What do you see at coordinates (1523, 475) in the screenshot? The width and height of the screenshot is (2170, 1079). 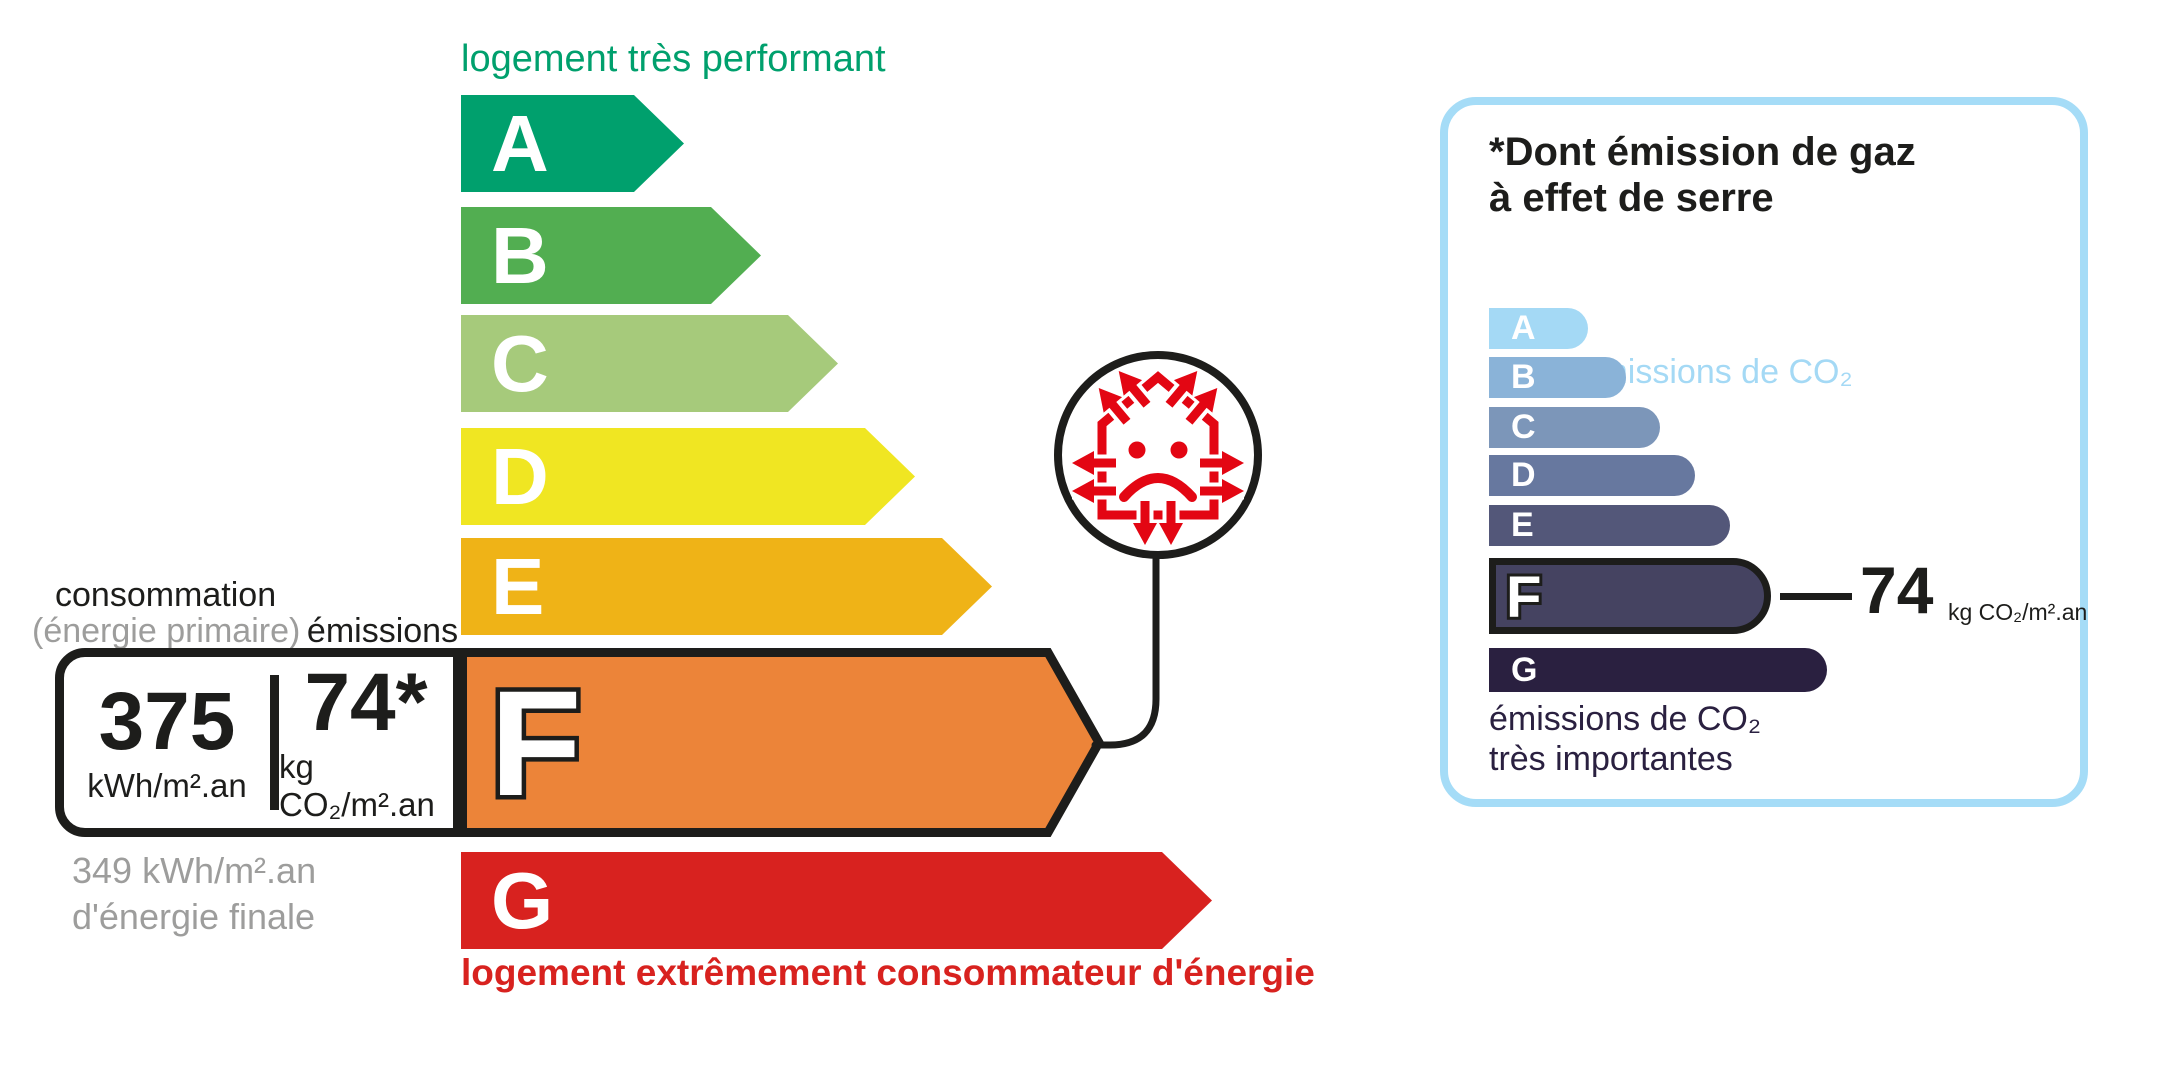 I see `co2-bar-d-letter: D` at bounding box center [1523, 475].